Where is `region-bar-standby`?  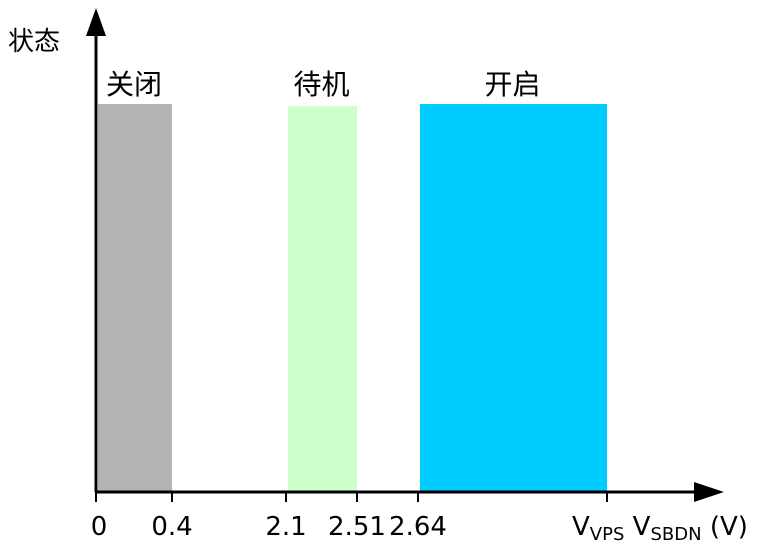
region-bar-standby is located at coordinates (322, 299).